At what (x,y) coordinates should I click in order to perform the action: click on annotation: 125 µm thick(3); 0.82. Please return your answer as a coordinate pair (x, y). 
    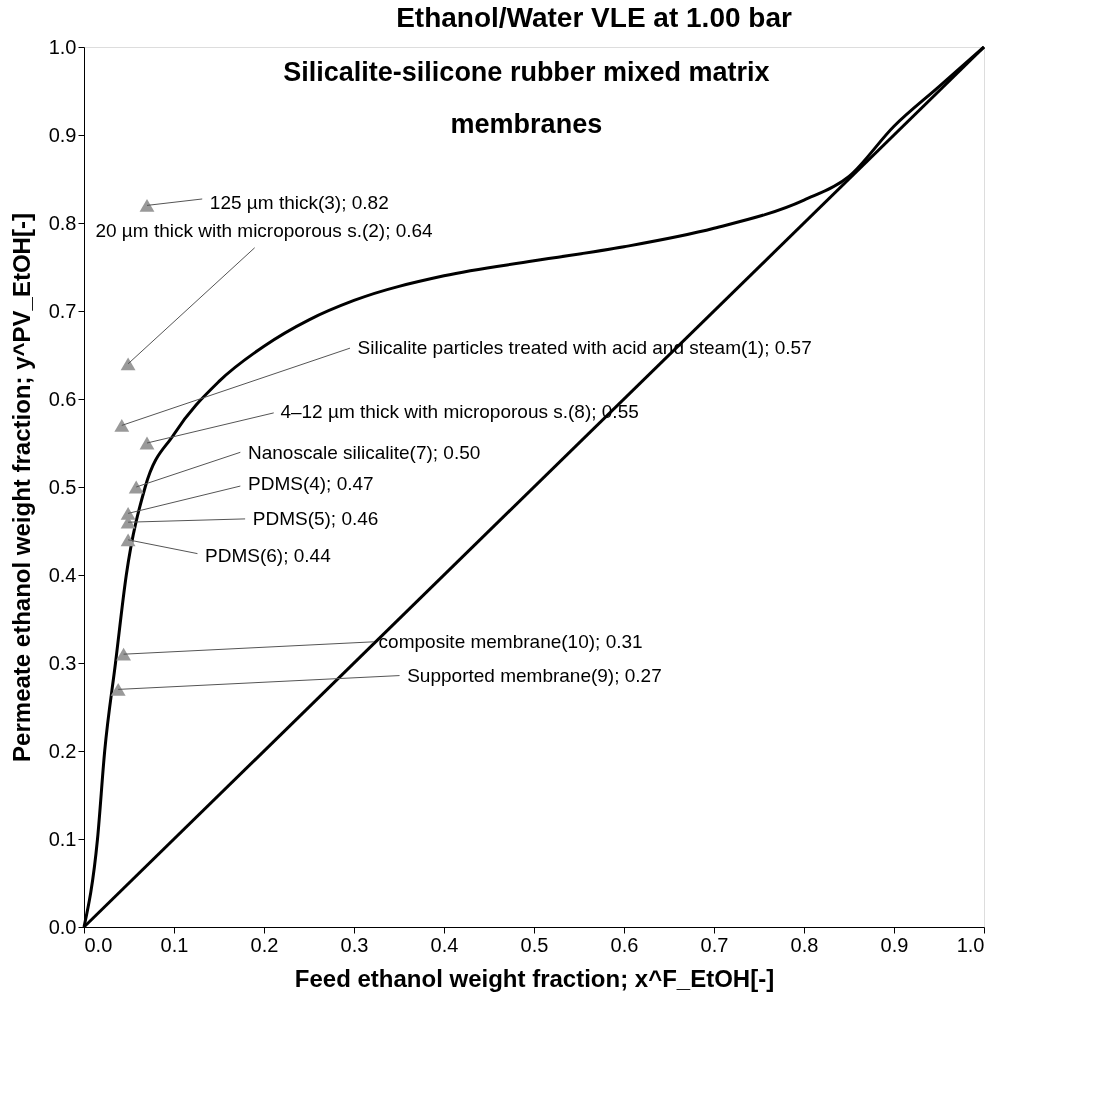
    Looking at the image, I should click on (299, 202).